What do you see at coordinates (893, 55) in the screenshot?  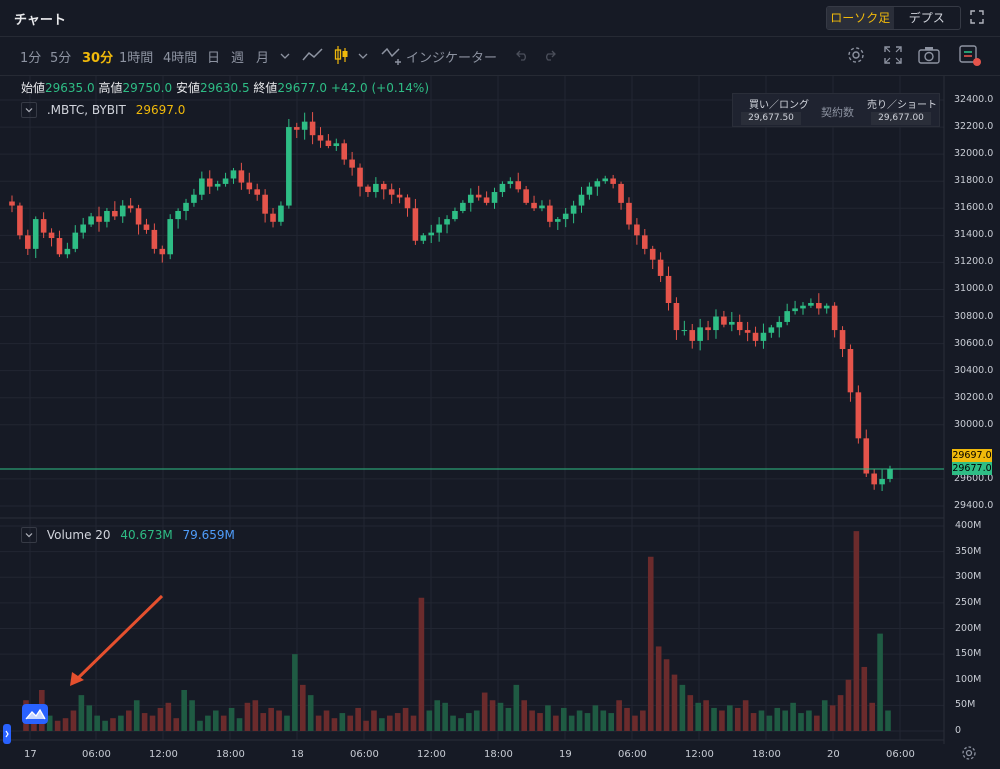 I see `expand-chart-icon` at bounding box center [893, 55].